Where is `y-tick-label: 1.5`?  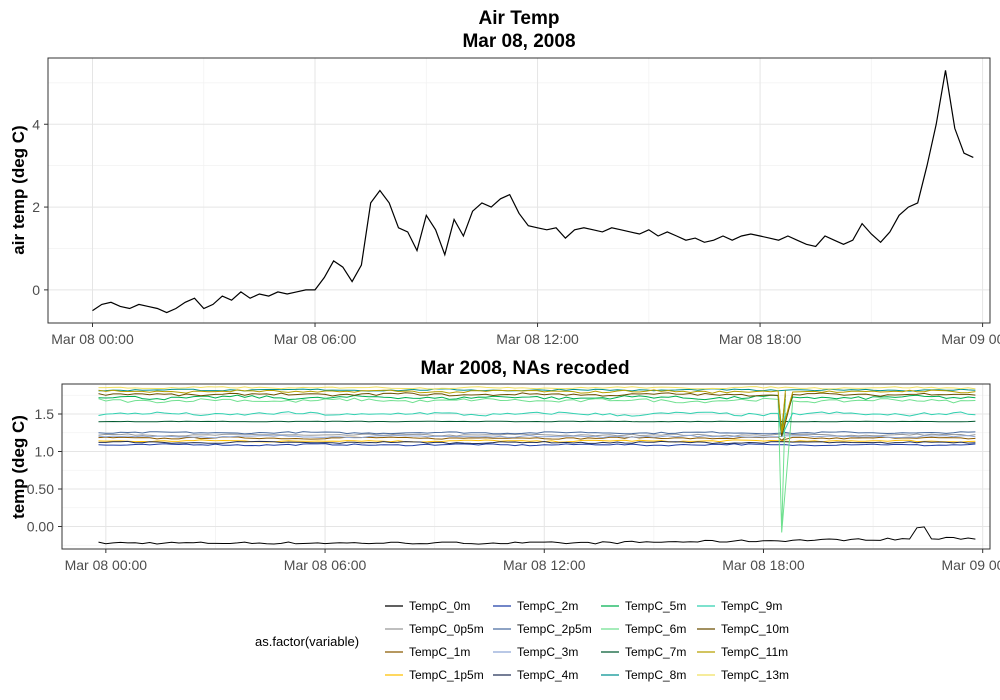
y-tick-label: 1.5 is located at coordinates (45, 414).